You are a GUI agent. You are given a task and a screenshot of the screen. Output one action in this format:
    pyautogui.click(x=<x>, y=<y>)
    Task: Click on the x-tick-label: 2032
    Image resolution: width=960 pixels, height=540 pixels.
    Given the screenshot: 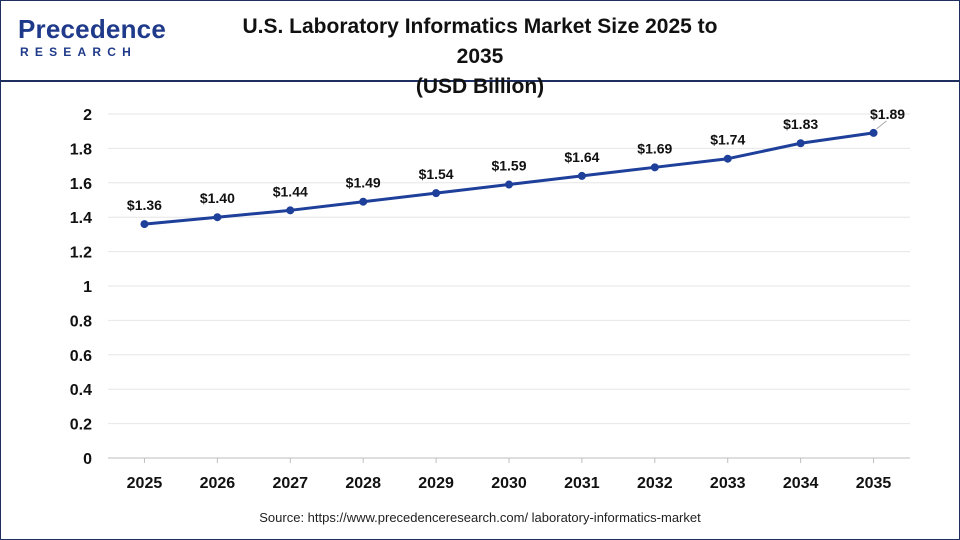 What is the action you would take?
    pyautogui.click(x=655, y=483)
    